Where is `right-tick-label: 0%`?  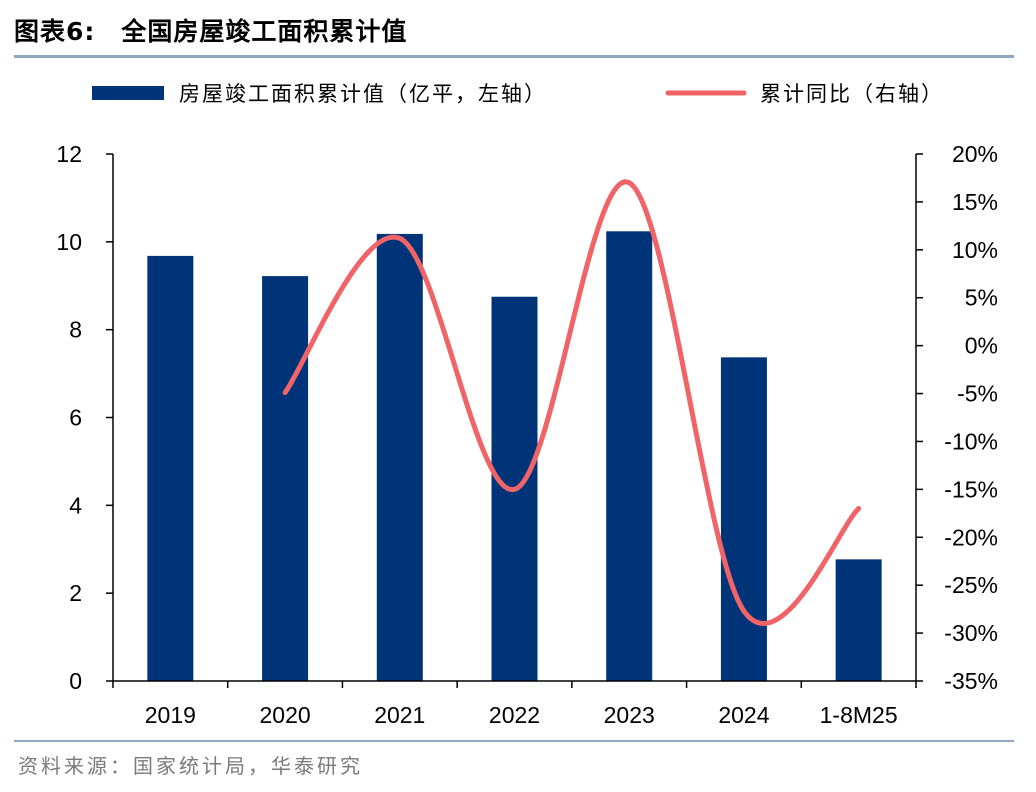
right-tick-label: 0% is located at coordinates (981, 346).